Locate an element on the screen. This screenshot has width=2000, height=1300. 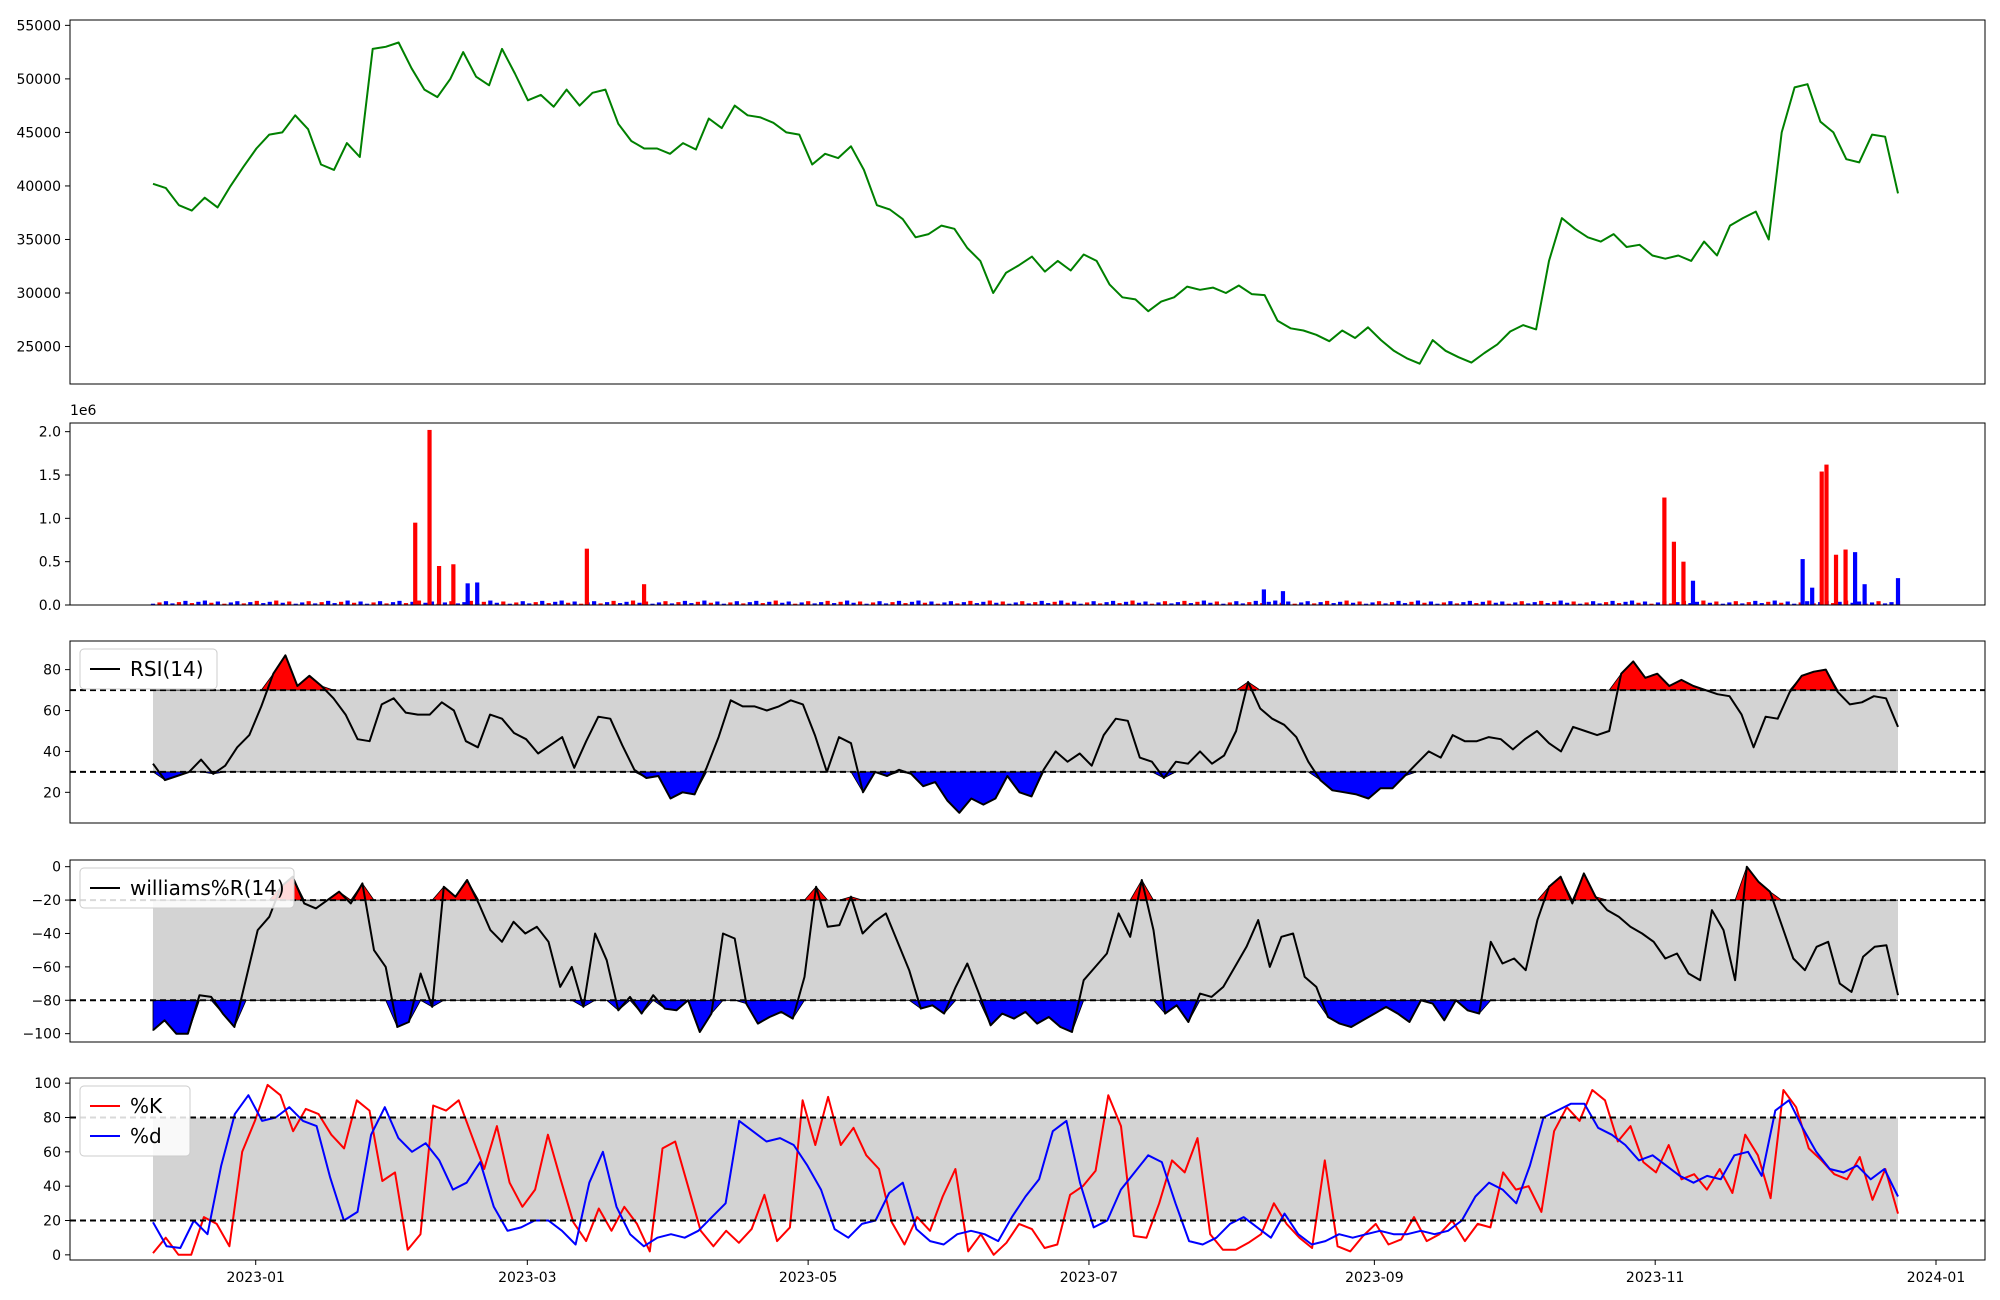
oversold-fill is located at coordinates (1025, 1017).